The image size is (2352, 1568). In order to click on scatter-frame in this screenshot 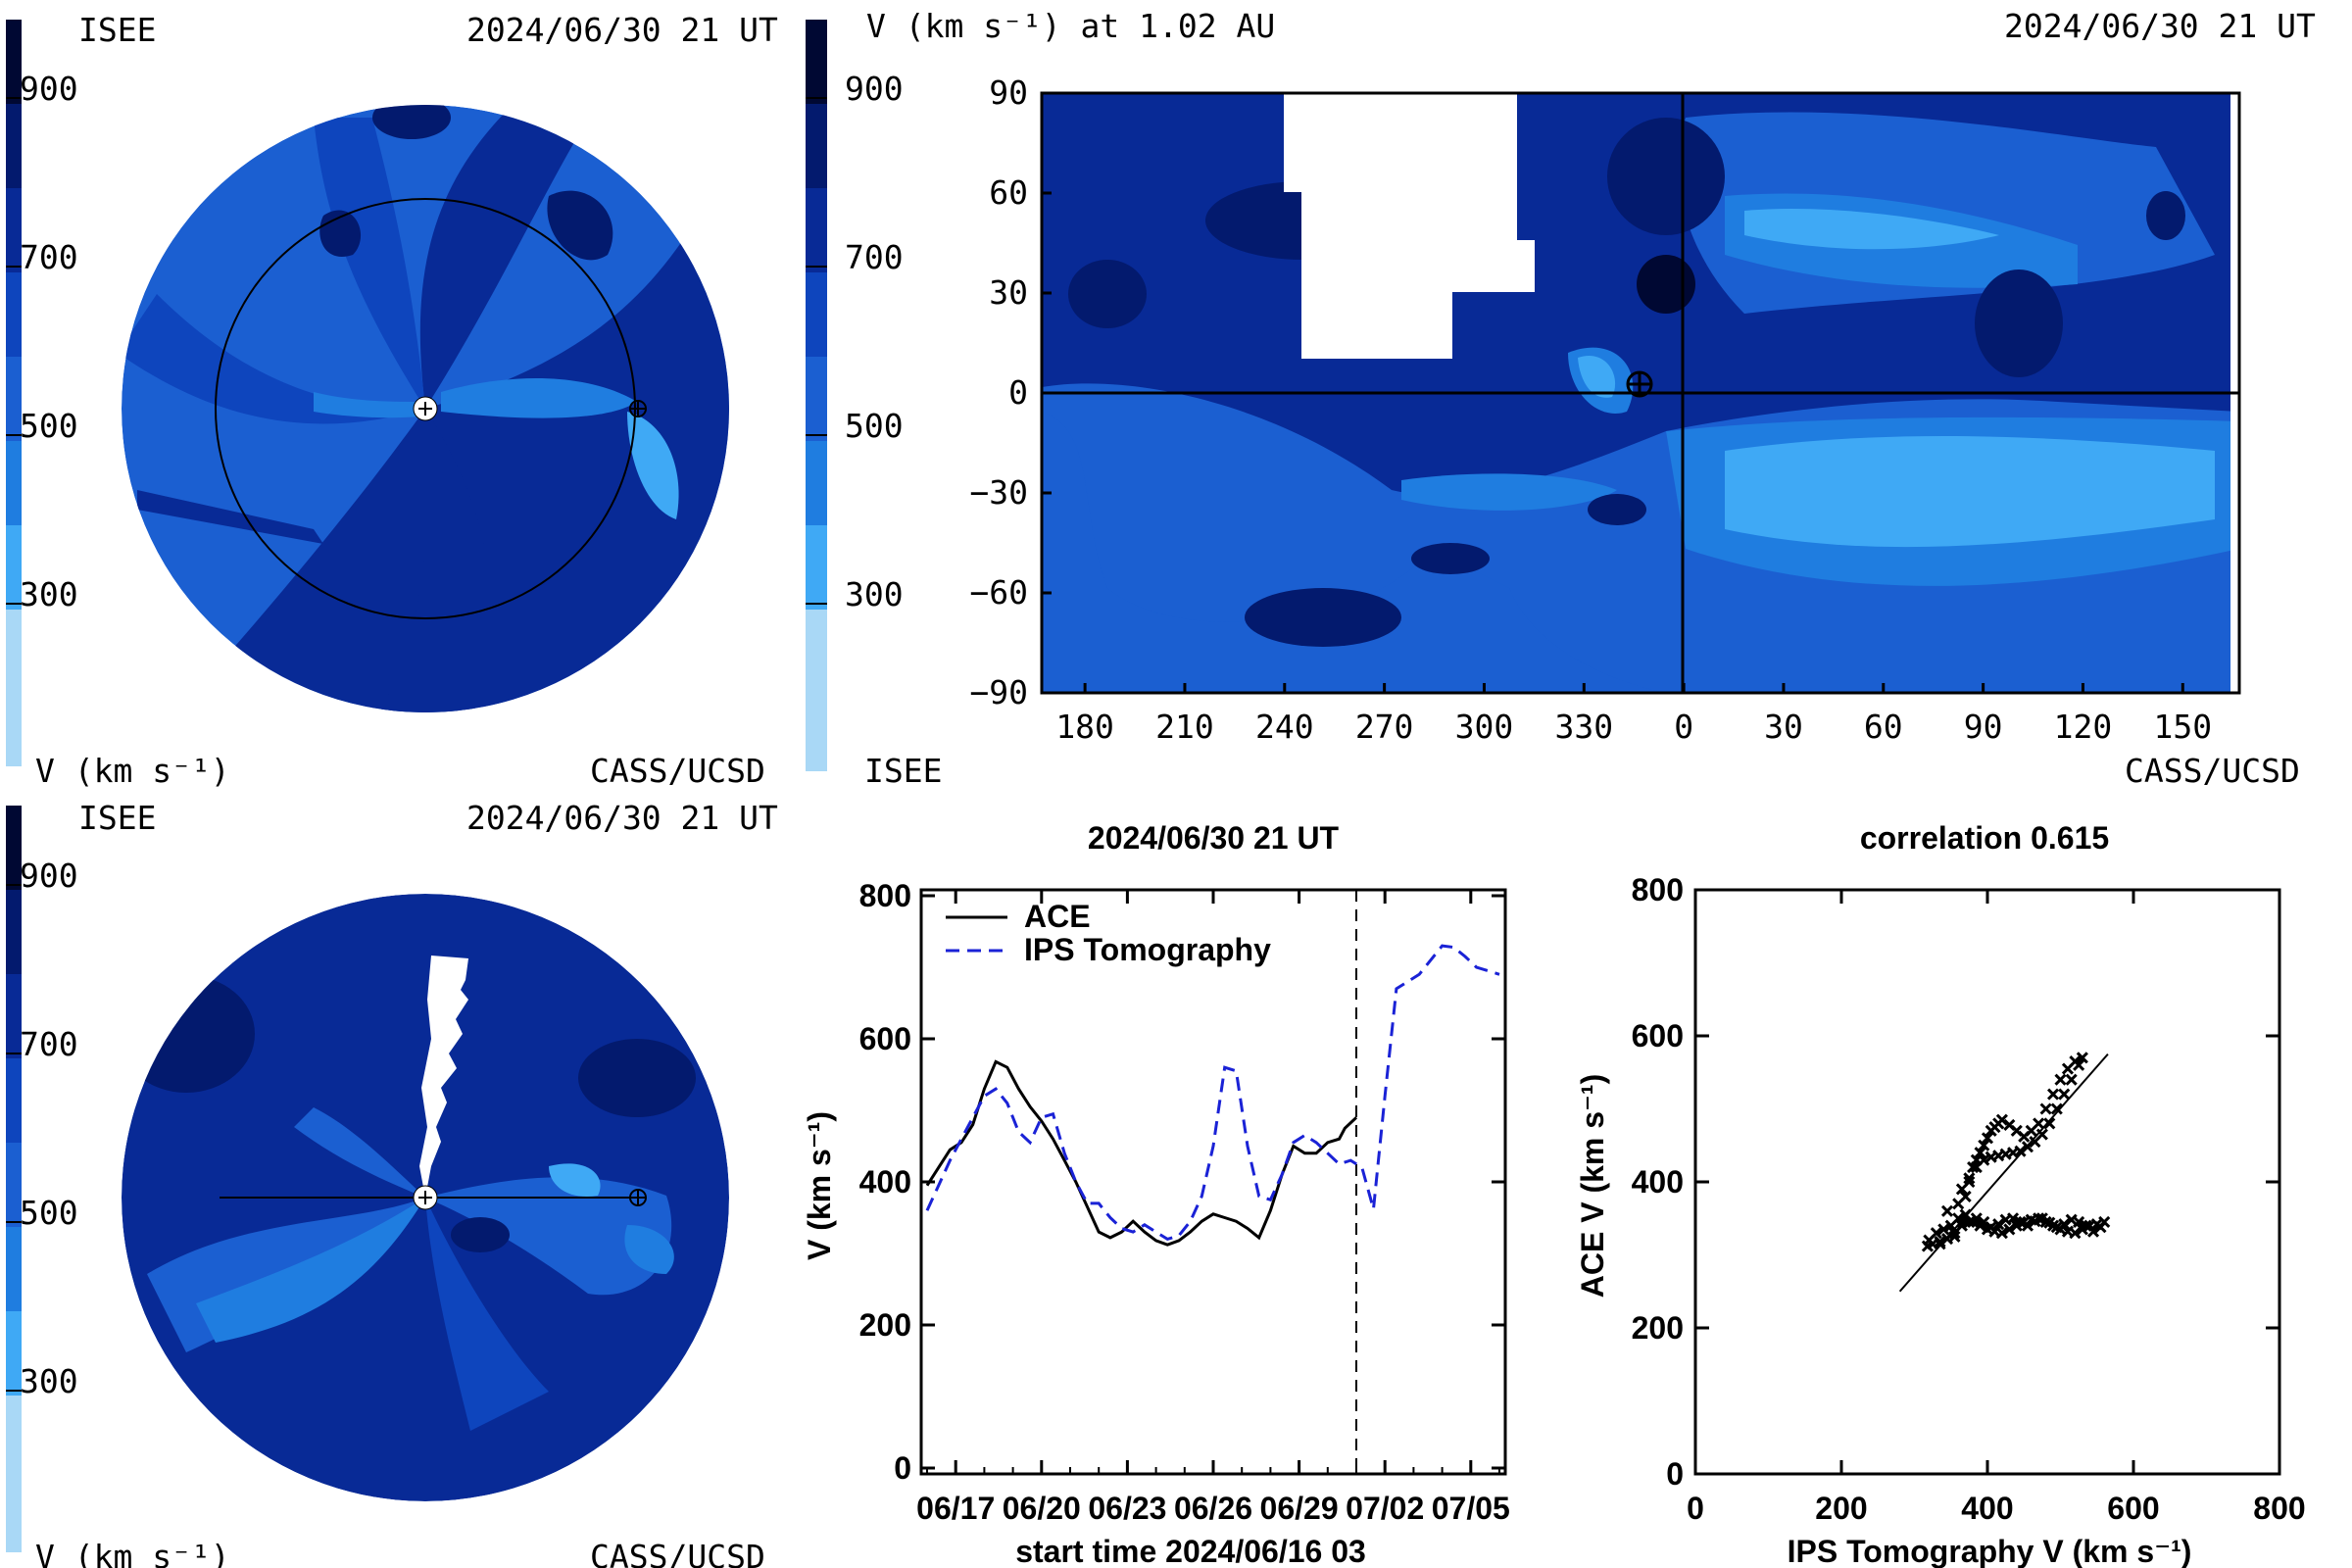, I will do `click(1987, 1182)`.